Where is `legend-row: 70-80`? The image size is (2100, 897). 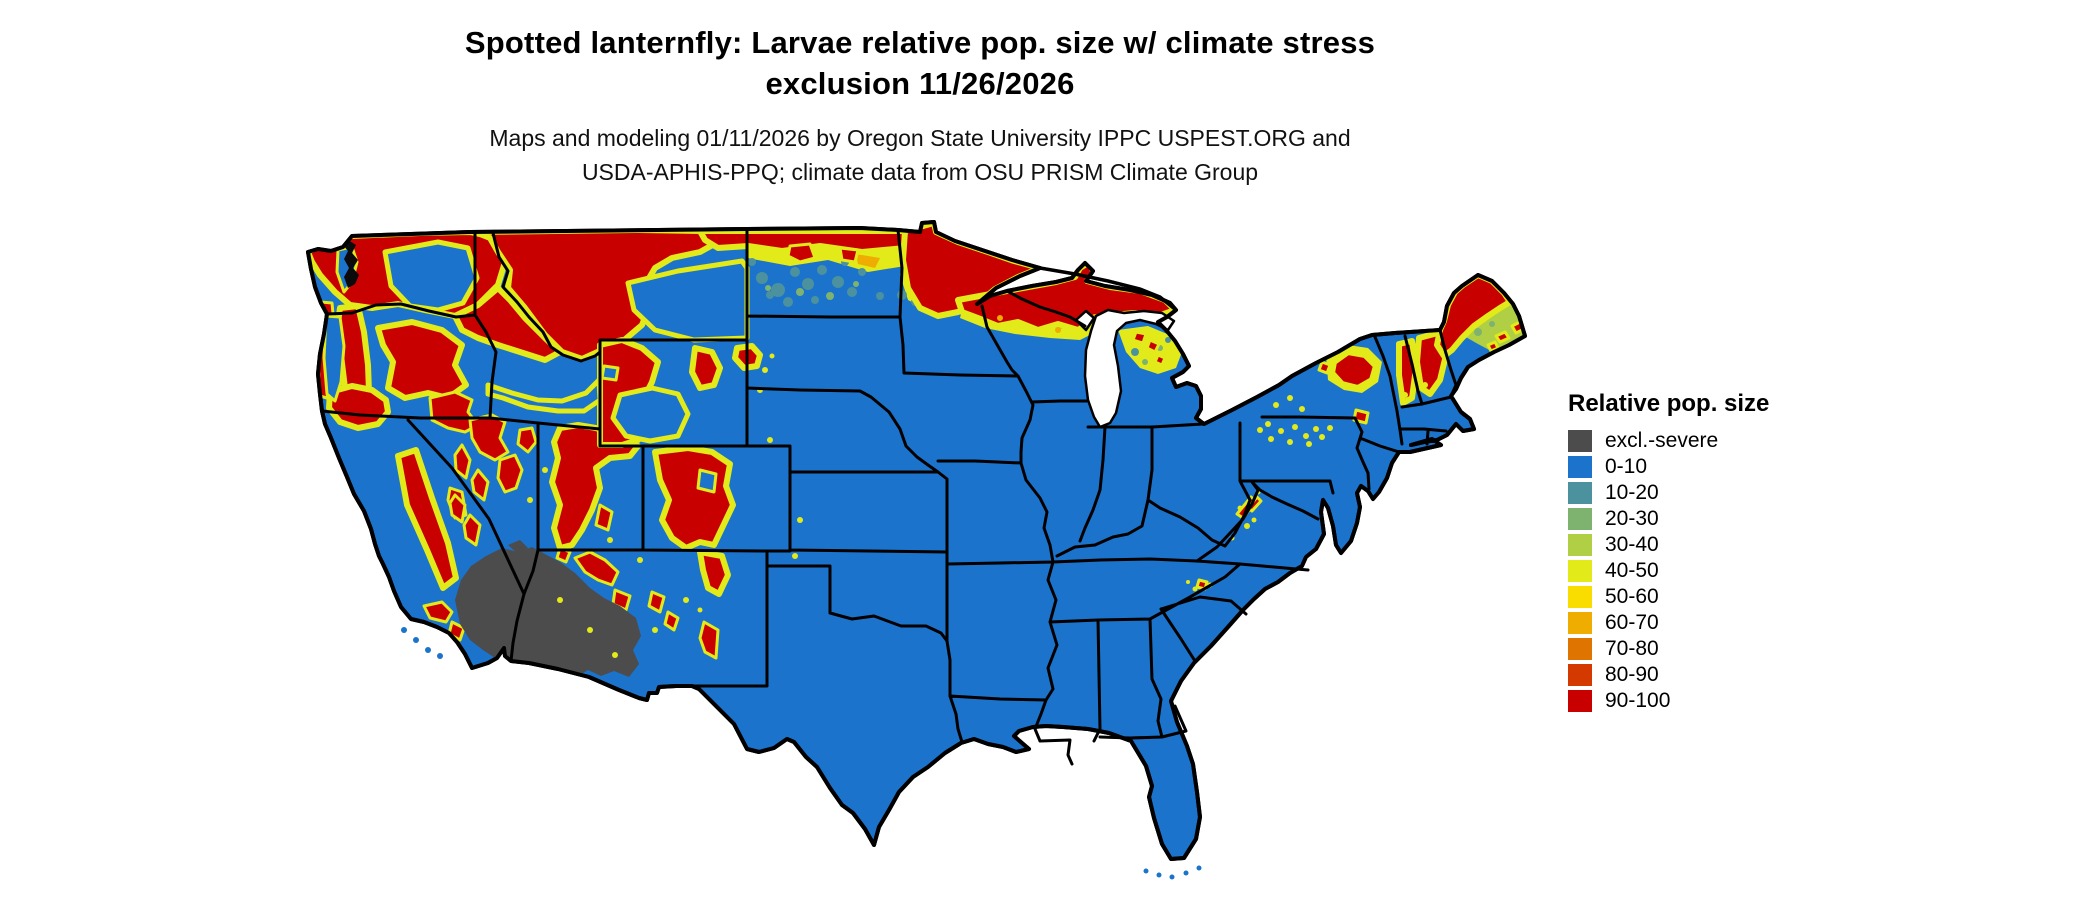 legend-row: 70-80 is located at coordinates (1668, 649).